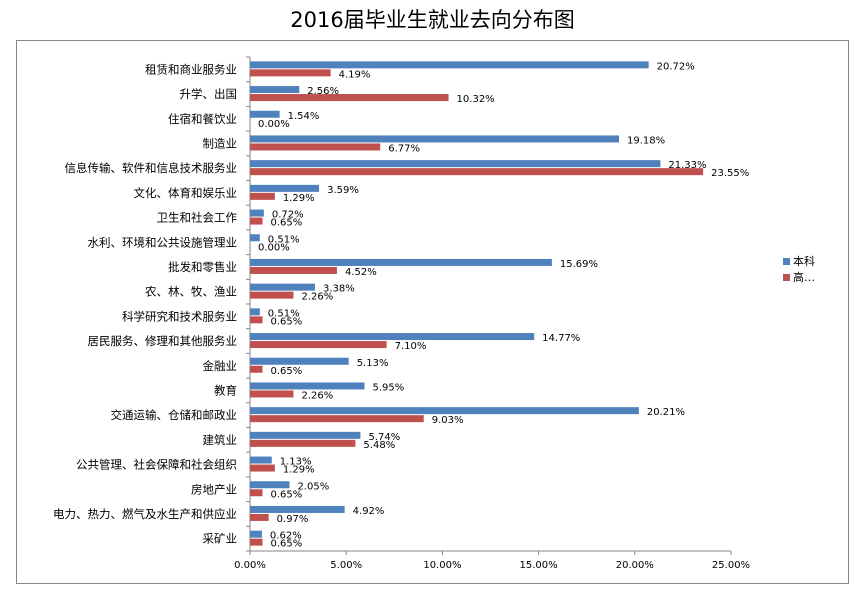  What do you see at coordinates (220, 539) in the screenshot?
I see `category-label: 采矿业` at bounding box center [220, 539].